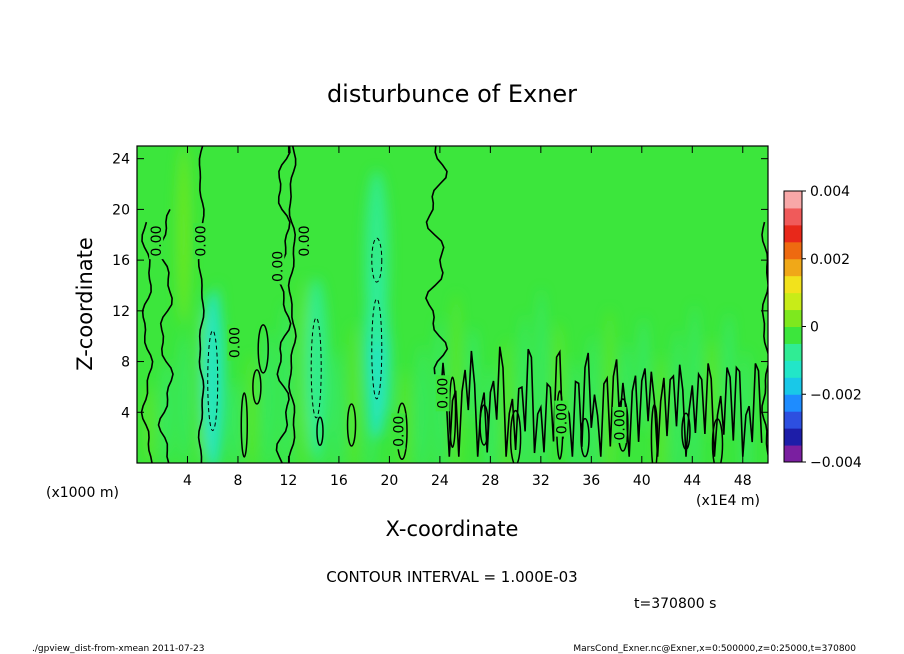  Describe the element at coordinates (121, 261) in the screenshot. I see `y-tick-label: 16` at that location.